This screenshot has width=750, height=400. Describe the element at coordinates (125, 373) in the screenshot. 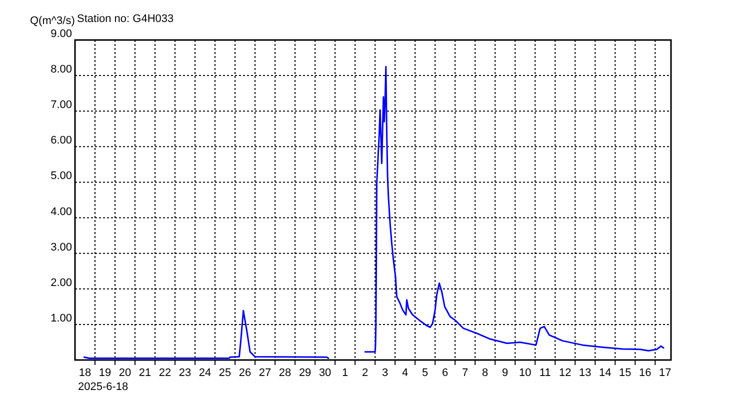

I see `x-tick-label: 20` at that location.